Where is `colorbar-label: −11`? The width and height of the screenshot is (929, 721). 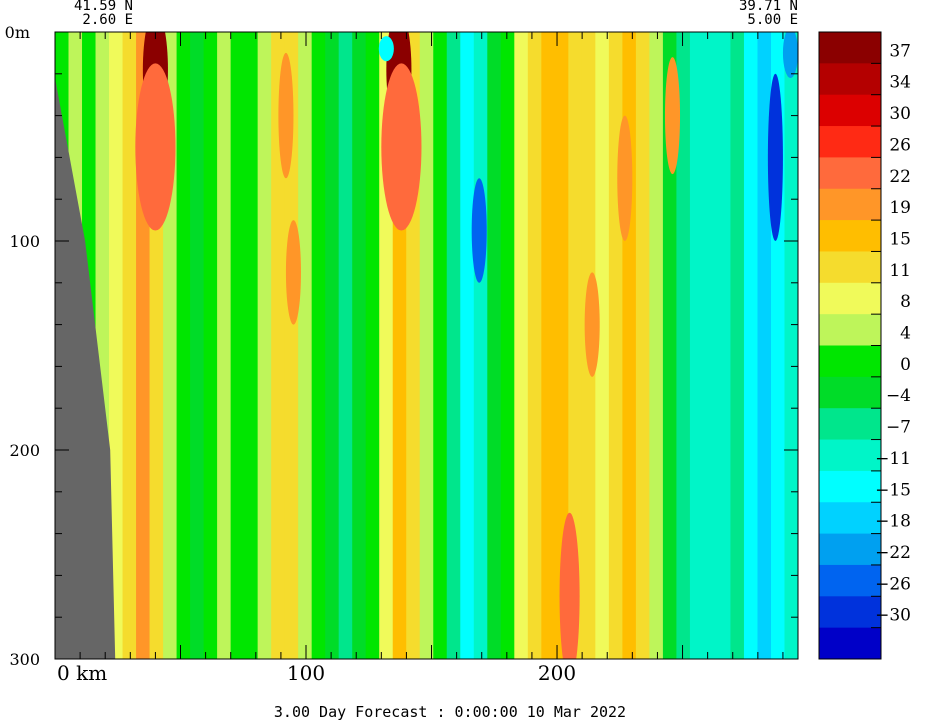
colorbar-label: −11 is located at coordinates (893, 459).